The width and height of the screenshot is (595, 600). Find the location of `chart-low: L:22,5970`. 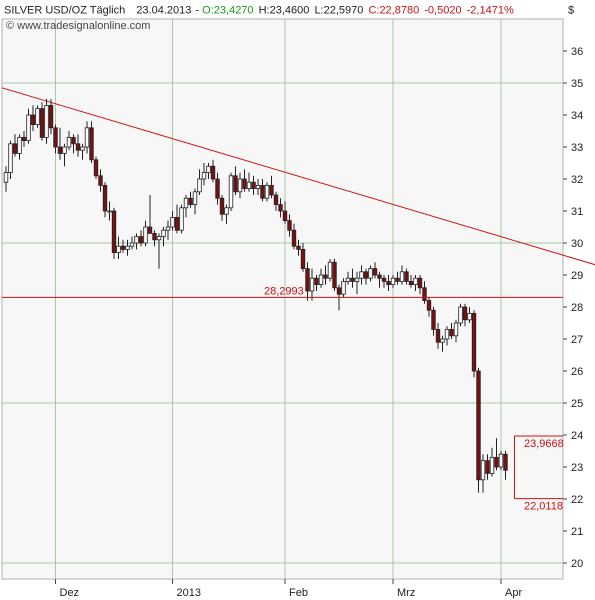

chart-low: L:22,5970 is located at coordinates (338, 11).